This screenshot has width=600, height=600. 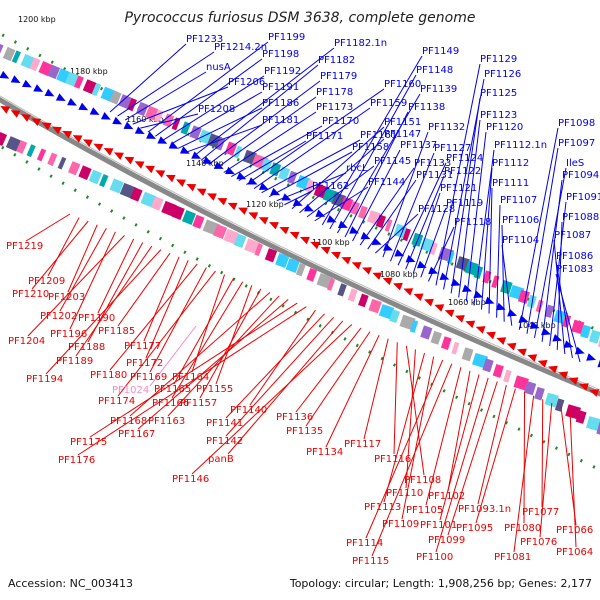 I want to click on forward-gene-label: PF1138, so click(x=426, y=107).